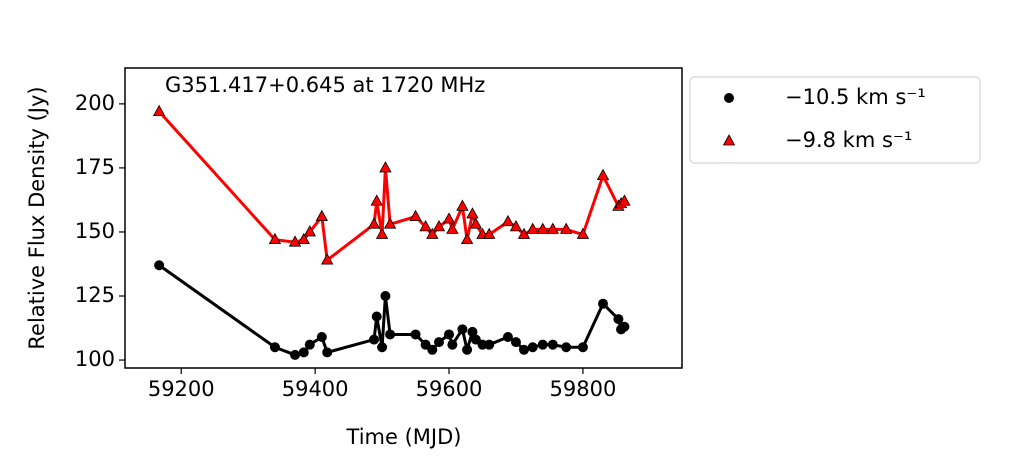 Image resolution: width=1011 pixels, height=470 pixels. What do you see at coordinates (95, 295) in the screenshot?
I see `y-tick-label: 125` at bounding box center [95, 295].